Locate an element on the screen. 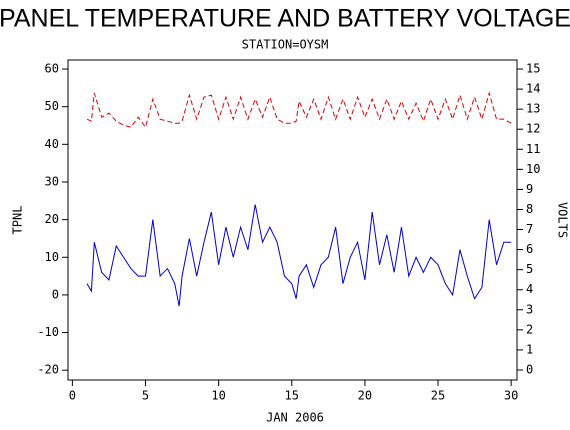 The image size is (570, 430). y-tick-label: 60 is located at coordinates (52, 69).